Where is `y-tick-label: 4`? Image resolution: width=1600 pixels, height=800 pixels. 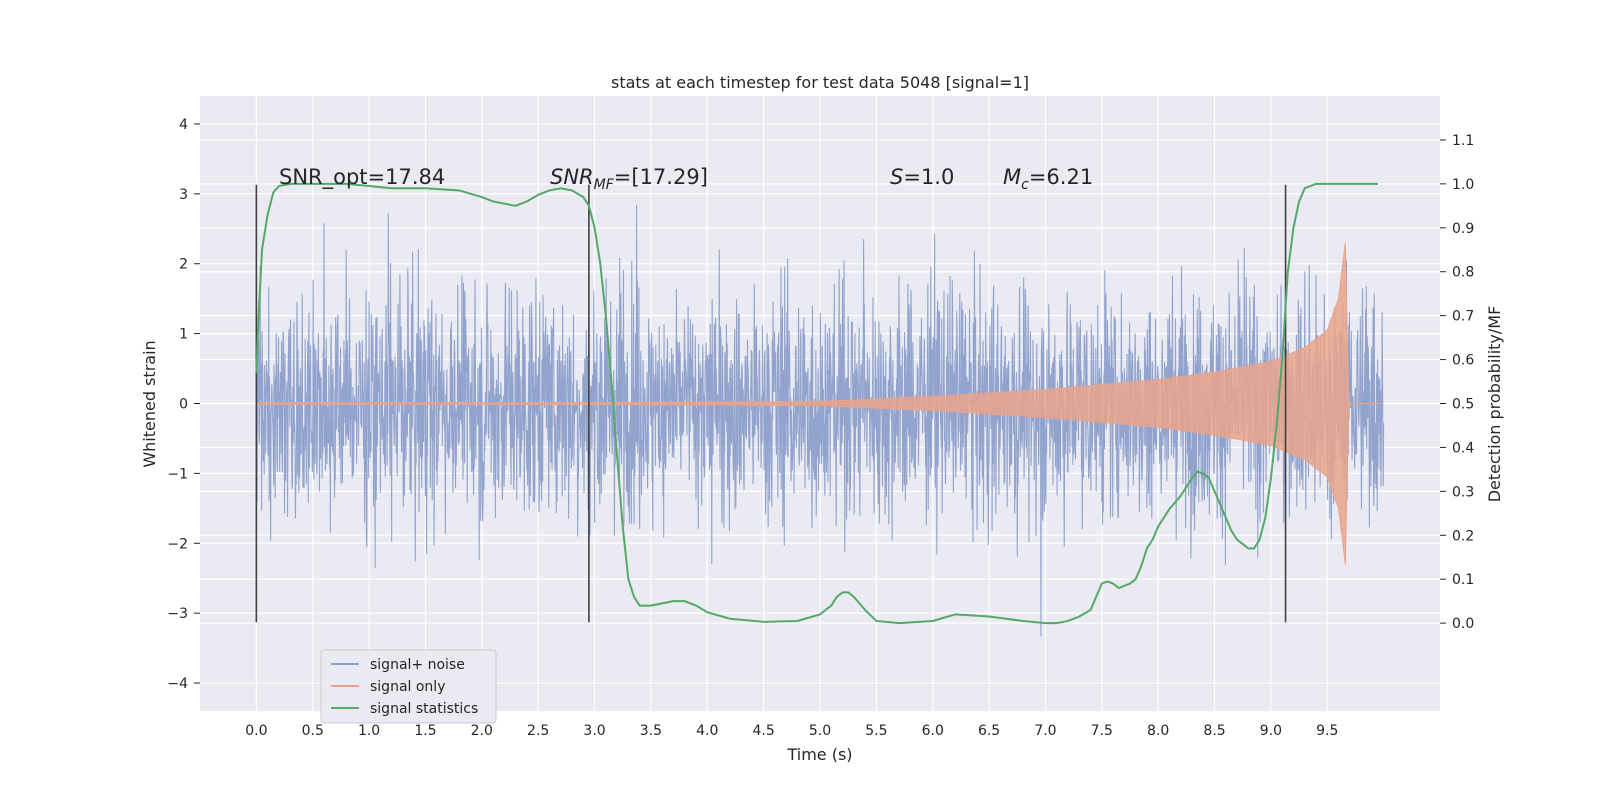 y-tick-label: 4 is located at coordinates (183, 125).